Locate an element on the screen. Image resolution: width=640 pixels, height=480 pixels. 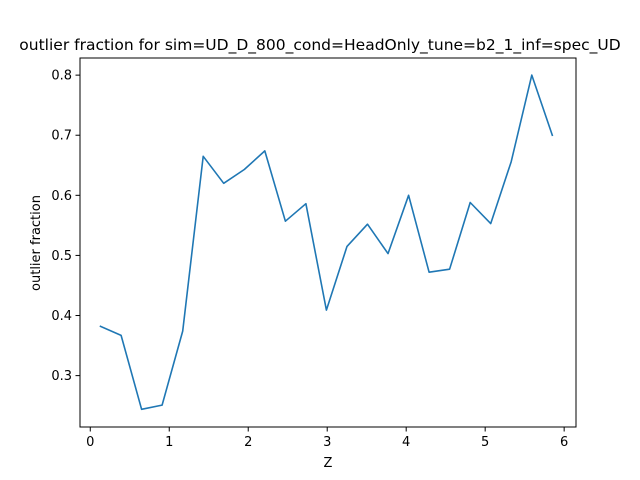
y-tick-label: 0.6 is located at coordinates (61, 196).